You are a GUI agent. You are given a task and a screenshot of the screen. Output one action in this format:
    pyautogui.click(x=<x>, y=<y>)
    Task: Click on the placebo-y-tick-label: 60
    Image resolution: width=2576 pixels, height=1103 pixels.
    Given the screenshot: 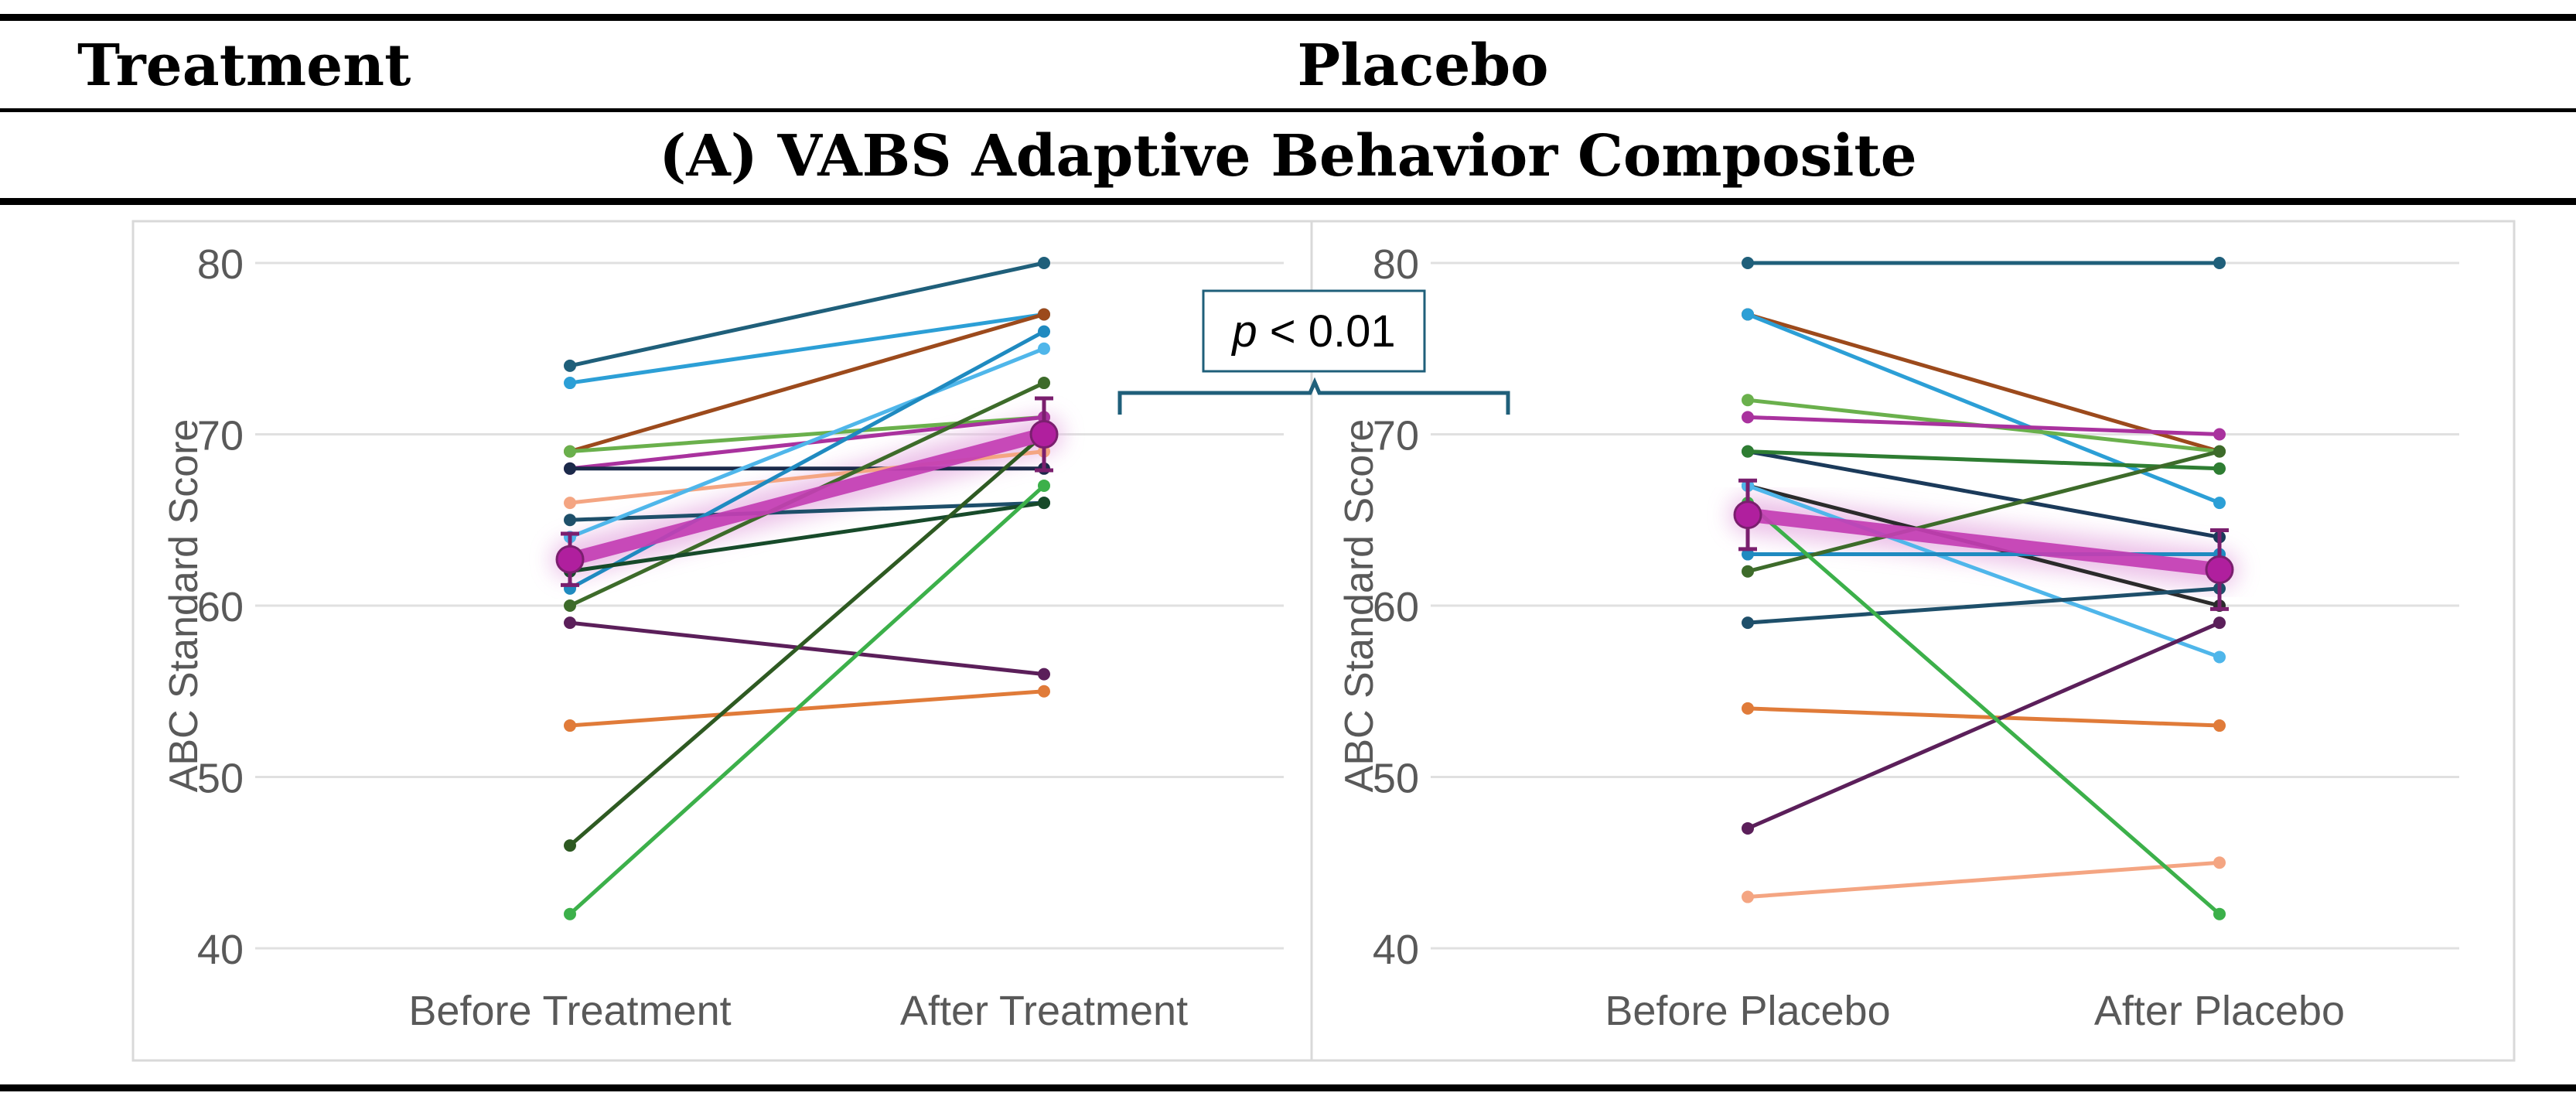 What is the action you would take?
    pyautogui.click(x=1396, y=607)
    